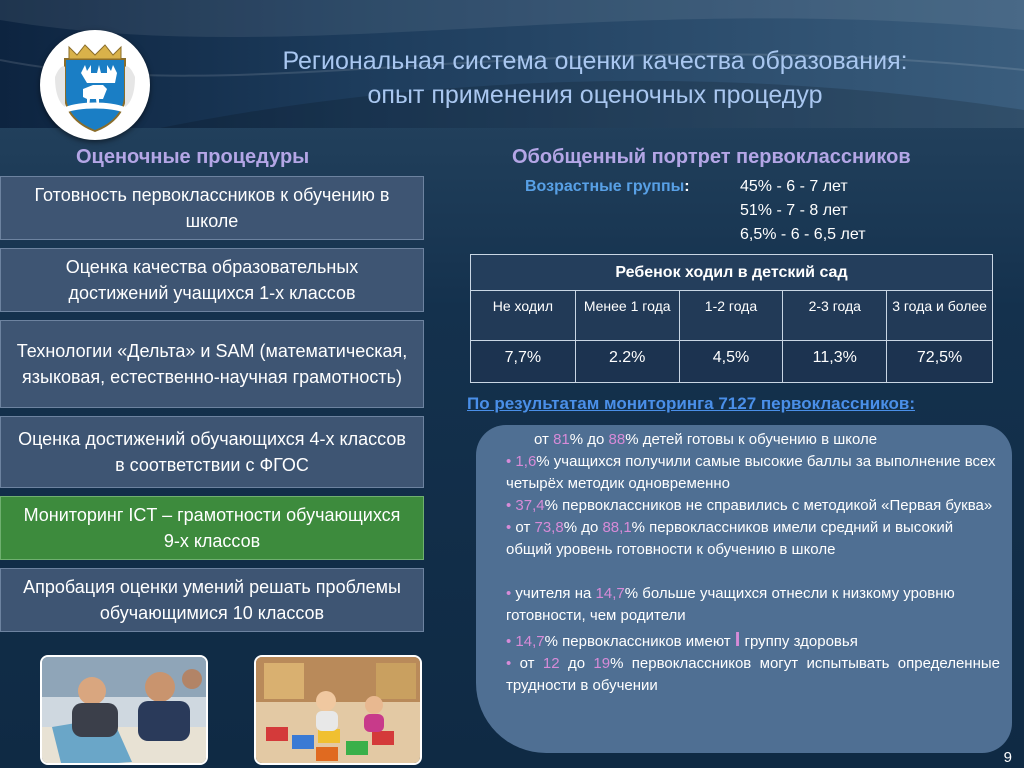 The height and width of the screenshot is (768, 1024). Describe the element at coordinates (731, 272) in the screenshot. I see `kindergarten-table-title: Ребенок ходил в детский сад` at that location.